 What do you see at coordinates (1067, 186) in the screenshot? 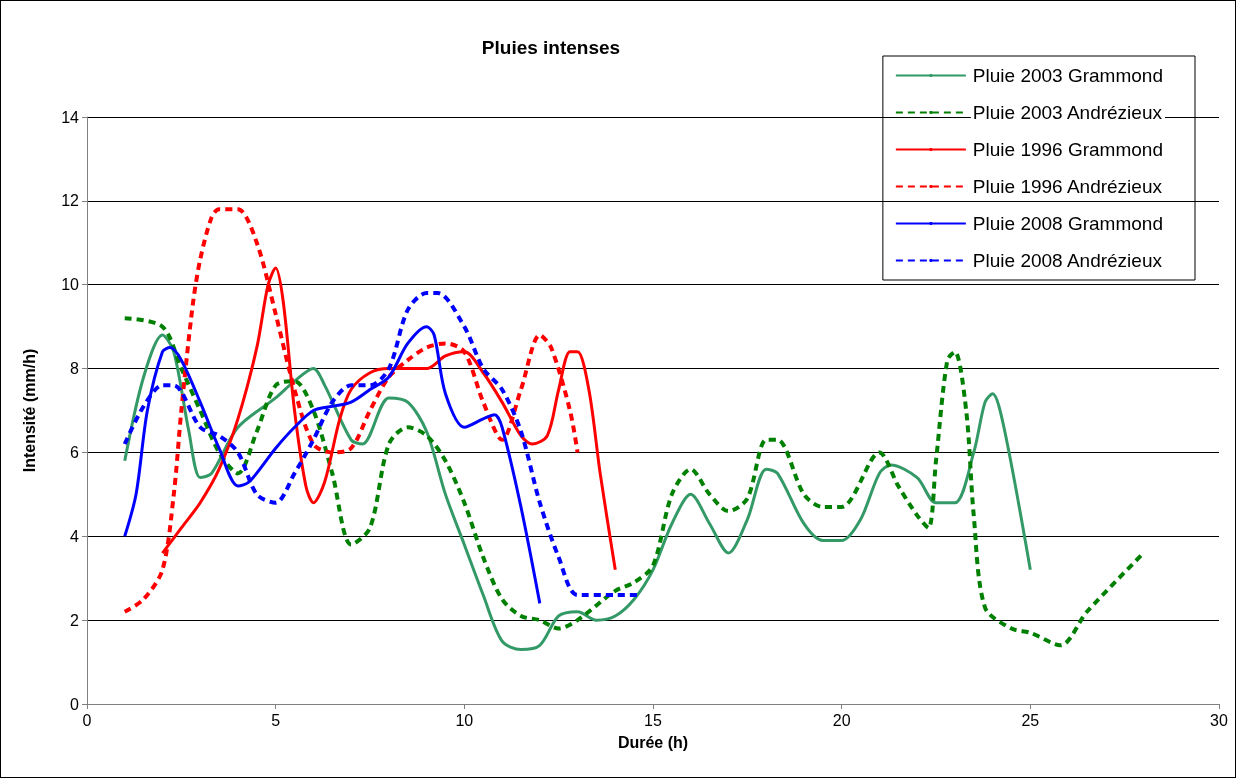
I see `legend-label: Pluie 1996 Andrézieux` at bounding box center [1067, 186].